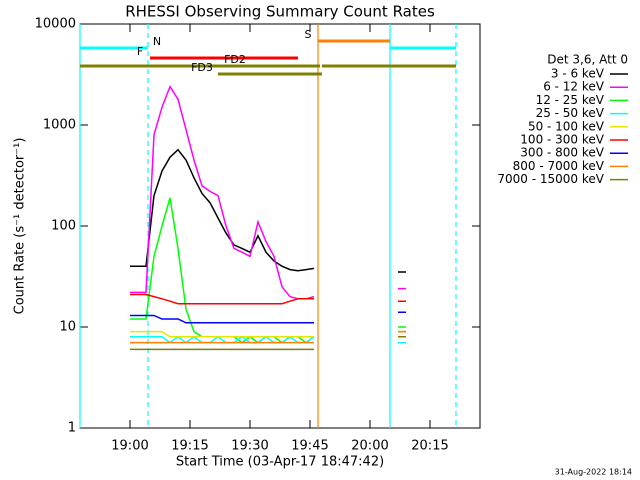  What do you see at coordinates (249, 446) in the screenshot?
I see `x-tick-label: 19:30` at bounding box center [249, 446].